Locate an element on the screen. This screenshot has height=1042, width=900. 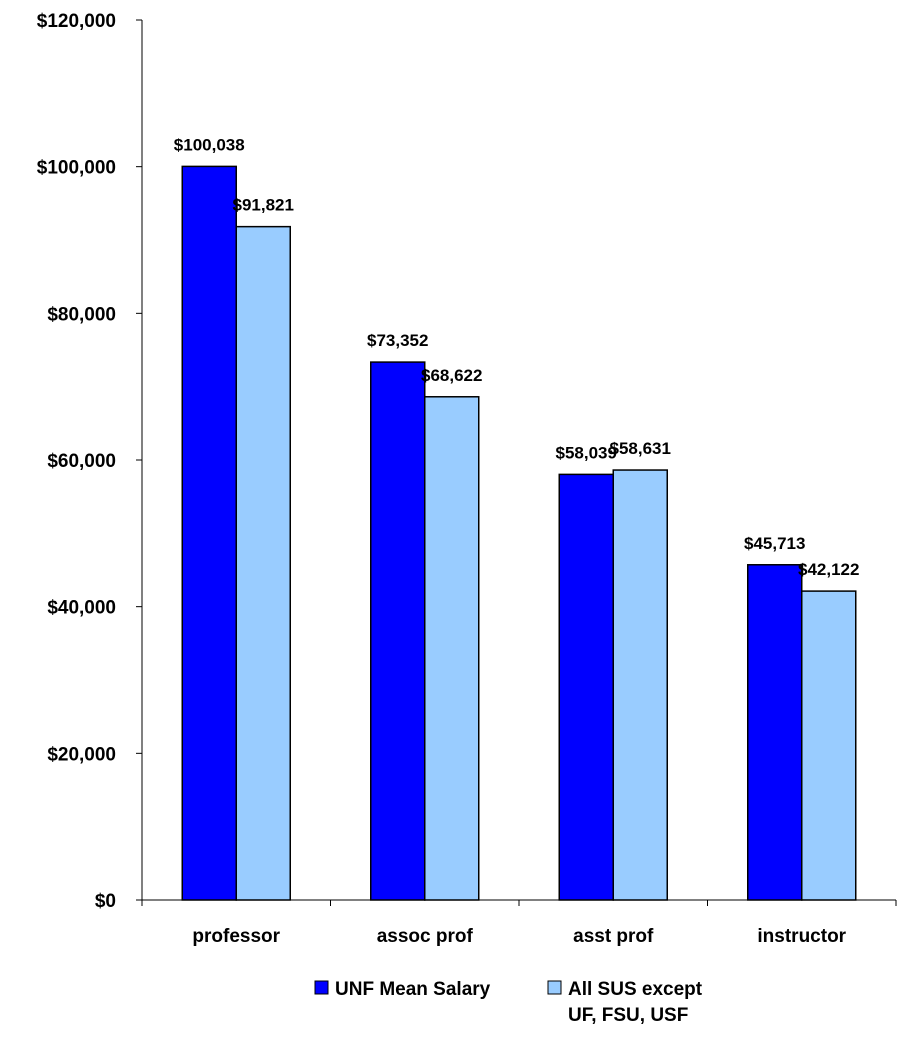
y-tick-label: $80,000 is located at coordinates (81, 314).